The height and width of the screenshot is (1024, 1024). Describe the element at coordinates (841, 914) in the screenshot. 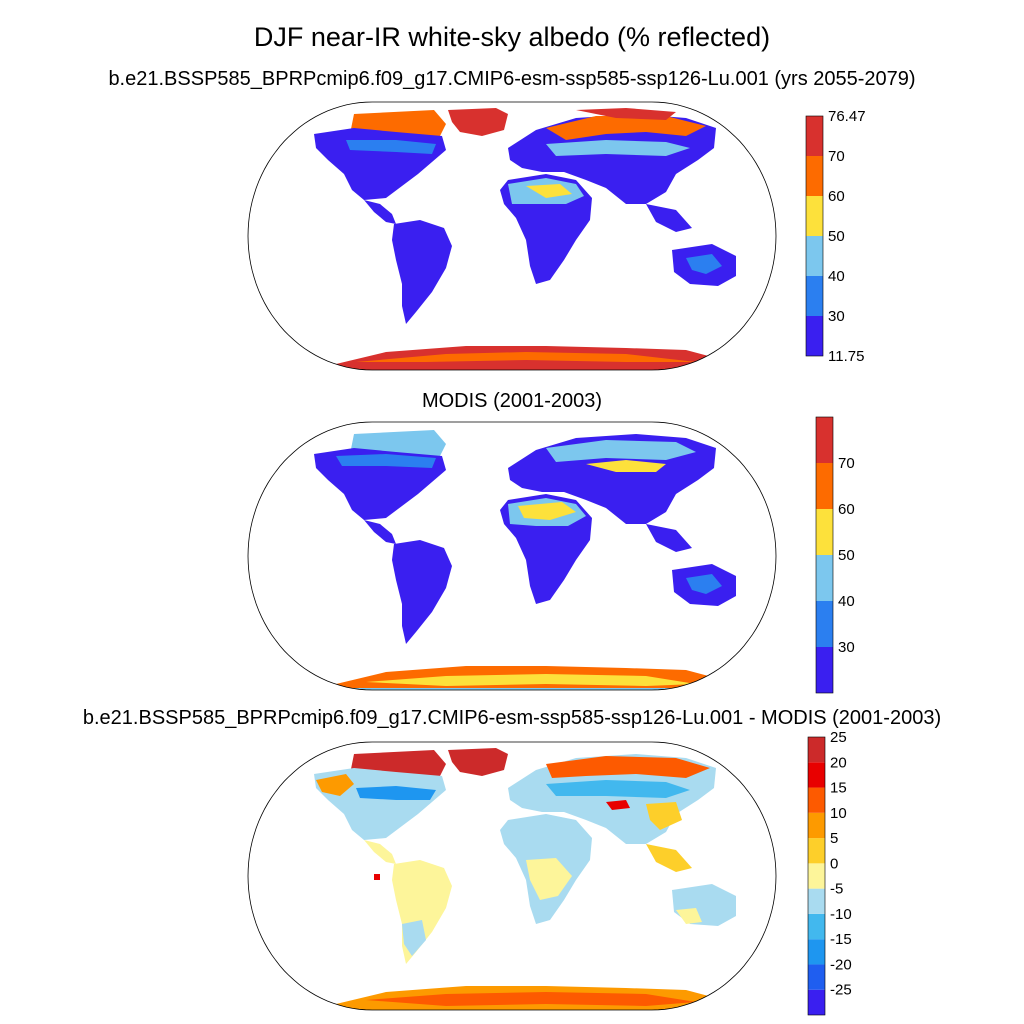

I see `colorbar-tick-label: -10` at that location.